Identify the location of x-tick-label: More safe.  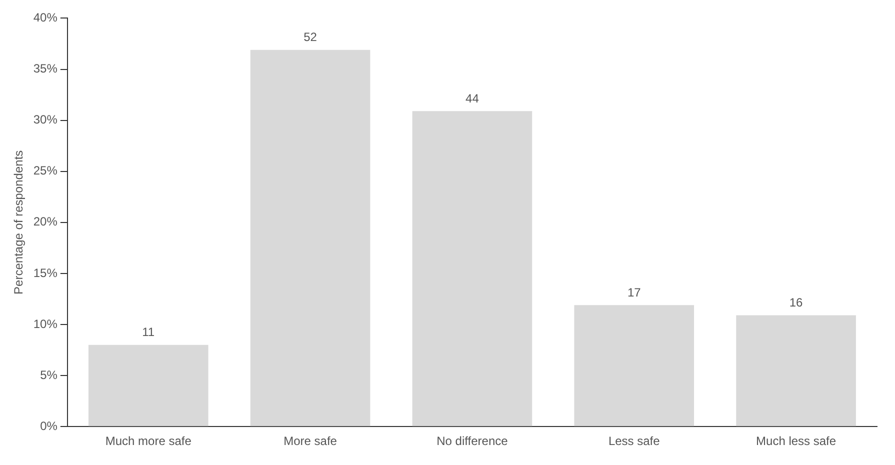
(311, 441).